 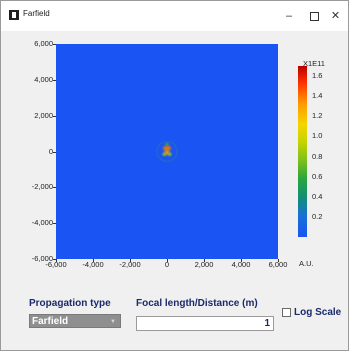 I want to click on y-tick-label: 6,000, so click(x=43, y=43).